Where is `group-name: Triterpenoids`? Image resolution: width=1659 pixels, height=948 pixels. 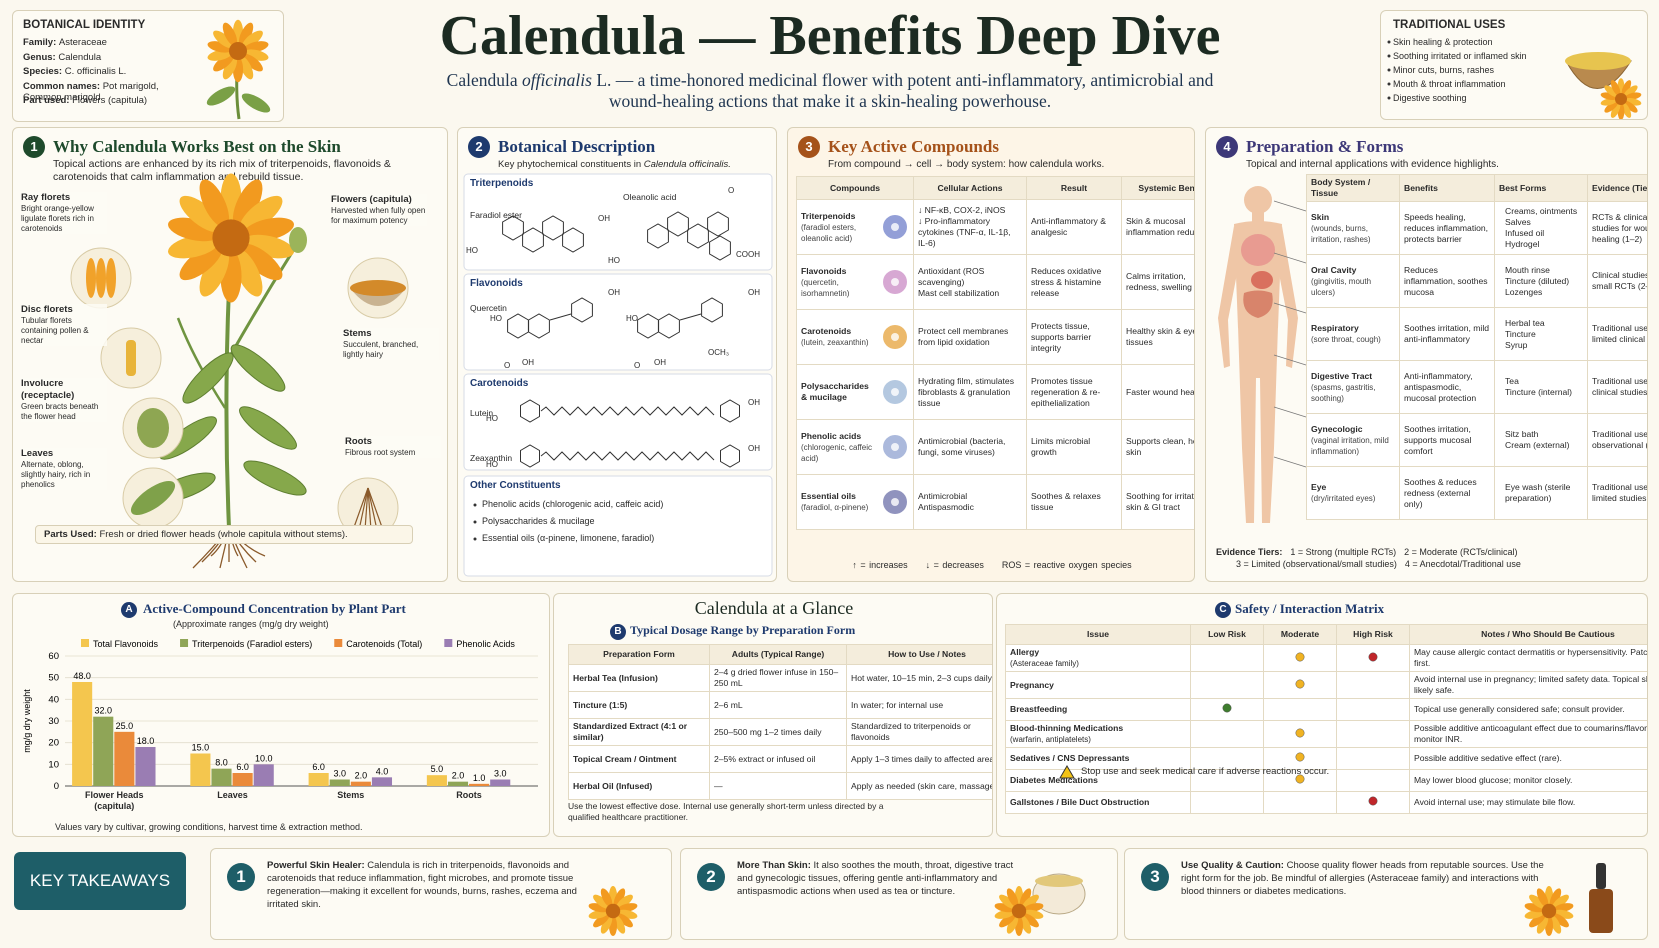
group-name: Triterpenoids is located at coordinates (502, 183).